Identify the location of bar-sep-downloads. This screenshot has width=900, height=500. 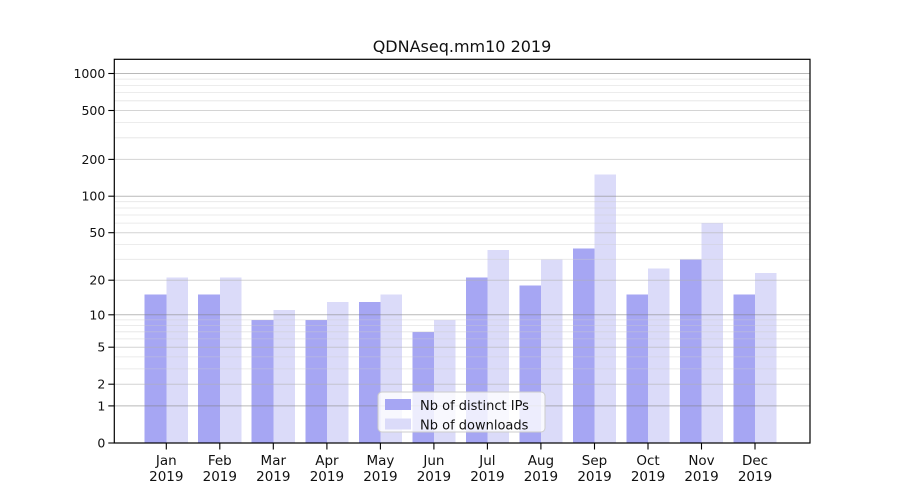
(605, 308).